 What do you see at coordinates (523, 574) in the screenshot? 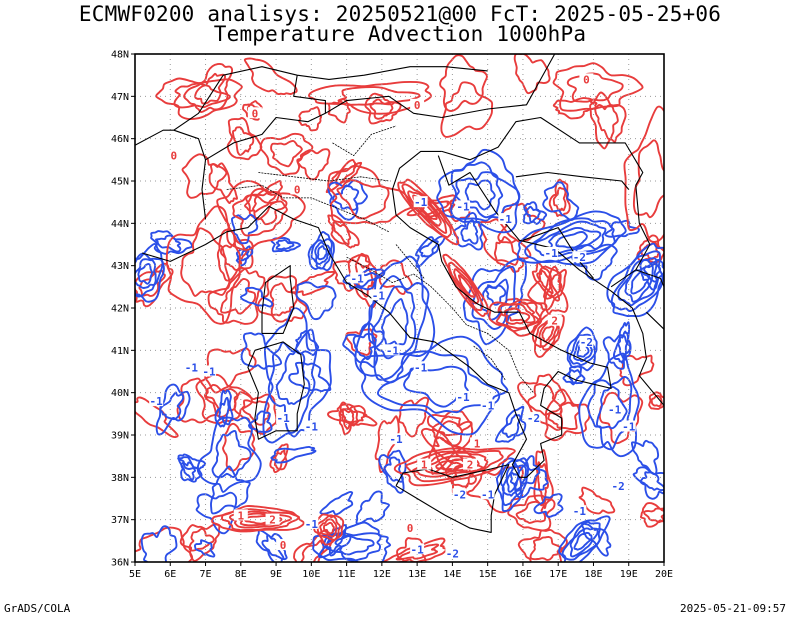
I see `lon-tick-label: 16E` at bounding box center [523, 574].